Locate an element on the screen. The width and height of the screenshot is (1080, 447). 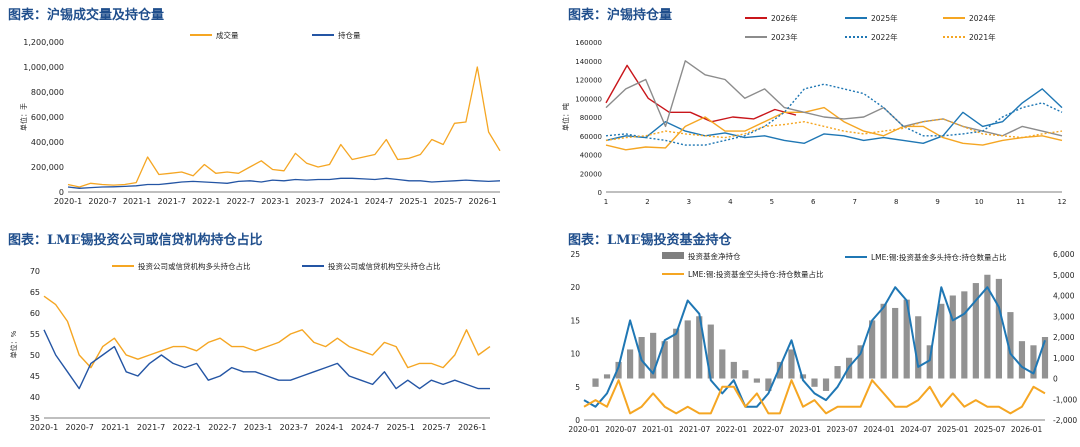
y2-tick-label: 1,000 is located at coordinates (1064, 358).